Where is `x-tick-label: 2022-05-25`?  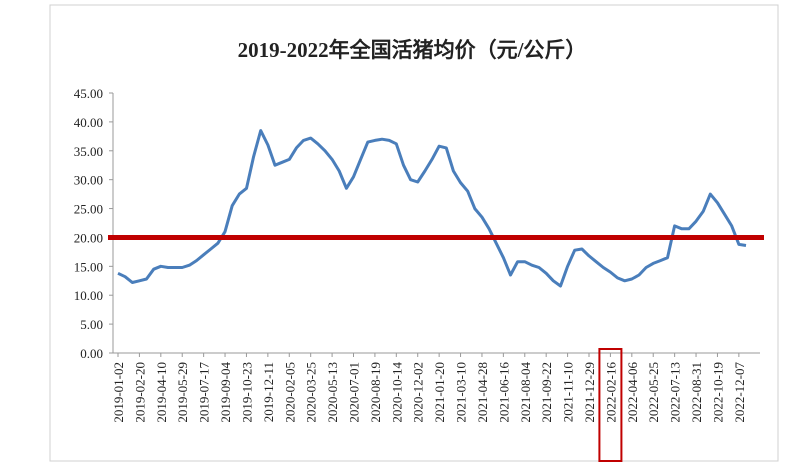 x-tick-label: 2022-05-25 is located at coordinates (653, 392).